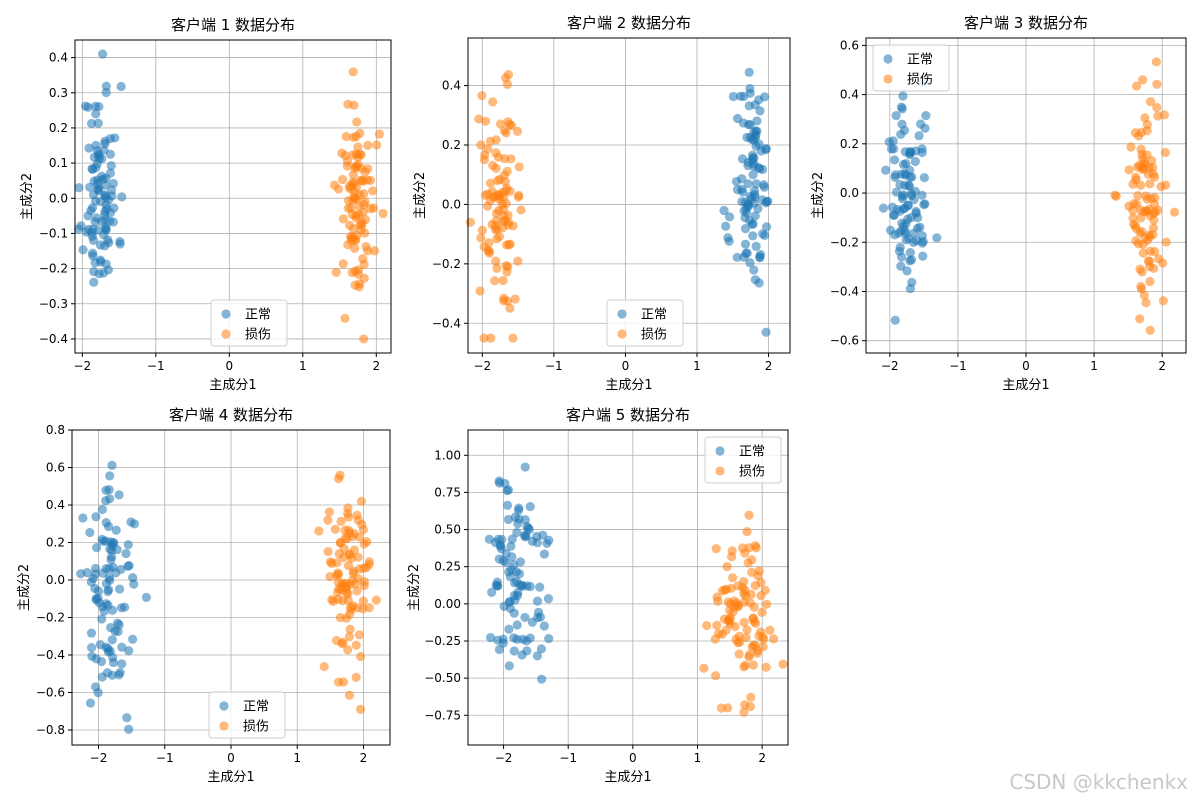 The width and height of the screenshot is (1200, 800). Describe the element at coordinates (58, 163) in the screenshot. I see `y-tick-label: 0.1` at that location.